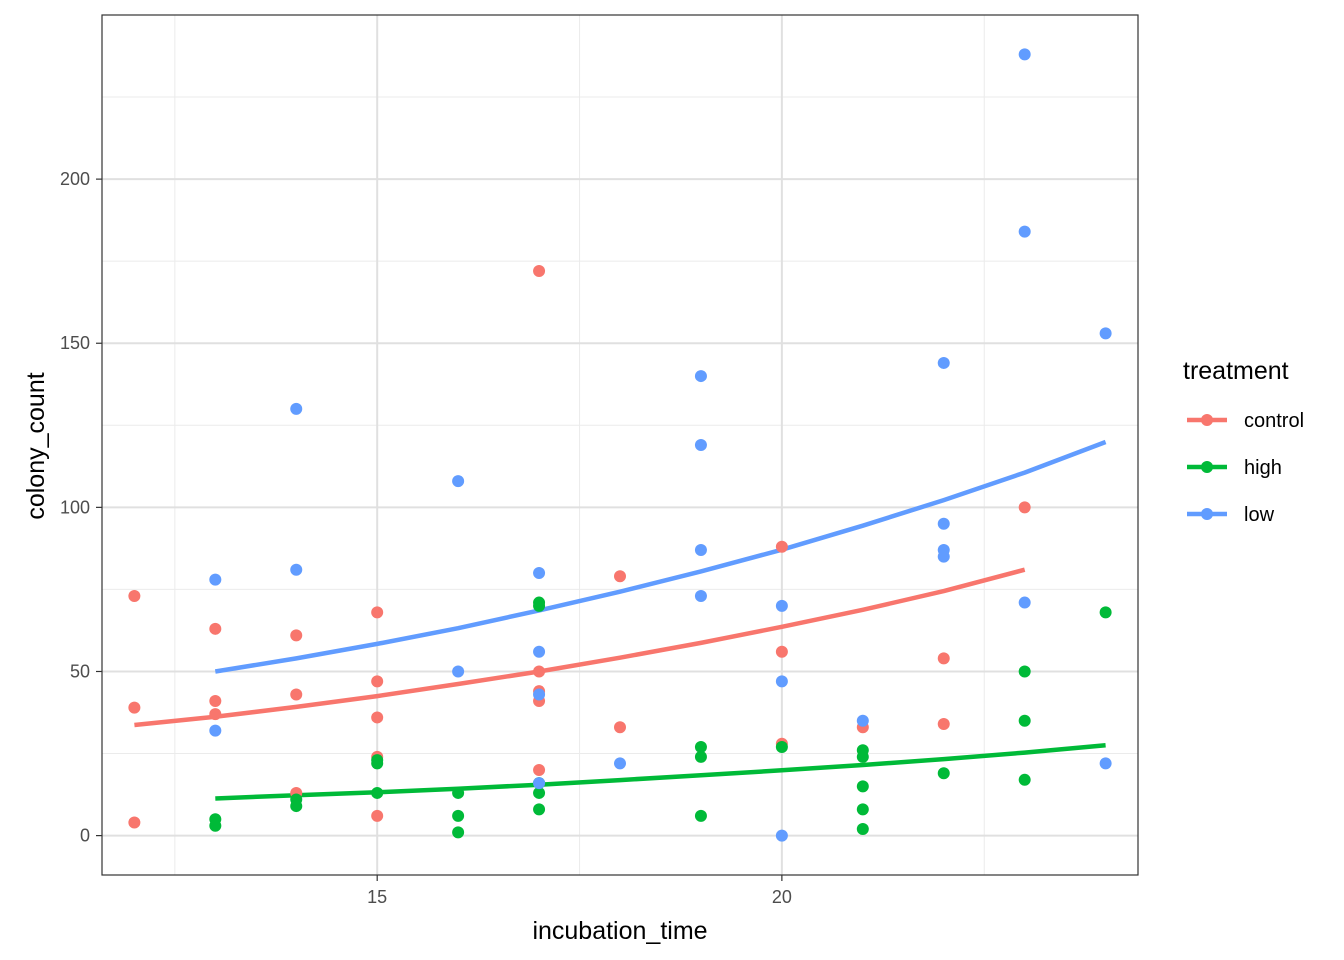 This screenshot has height=960, width=1344. What do you see at coordinates (1207, 467) in the screenshot?
I see `legend-point-high` at bounding box center [1207, 467].